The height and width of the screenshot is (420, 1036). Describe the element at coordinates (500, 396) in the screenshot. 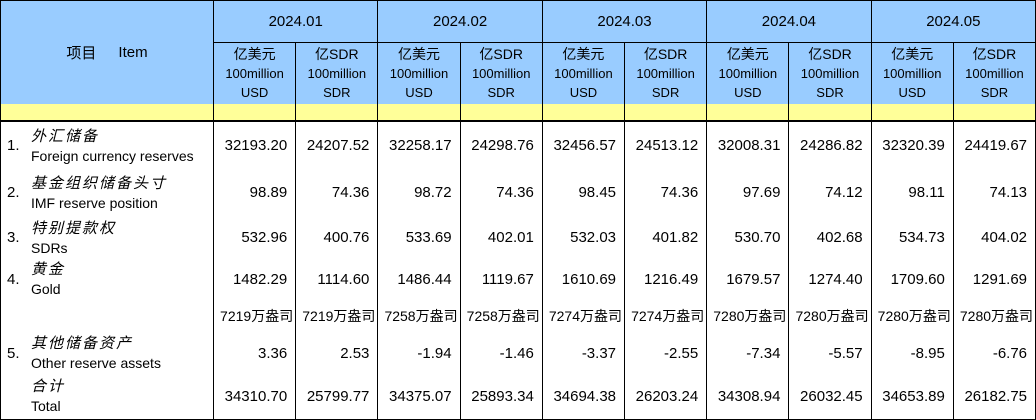

I see `value-cell: 25893.34` at that location.